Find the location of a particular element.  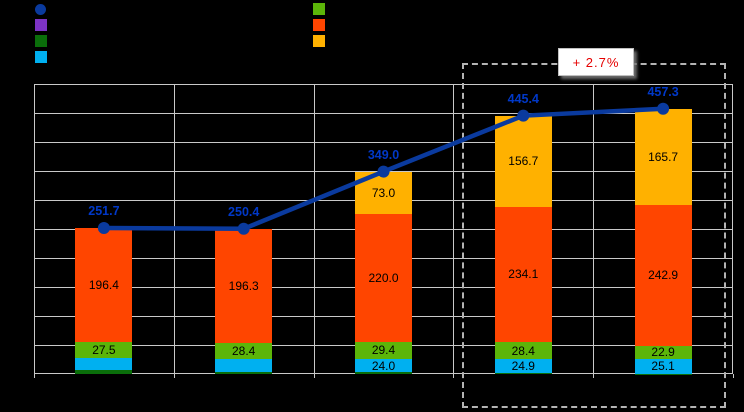

bar-segment-value-label: 156.7 is located at coordinates (523, 161).